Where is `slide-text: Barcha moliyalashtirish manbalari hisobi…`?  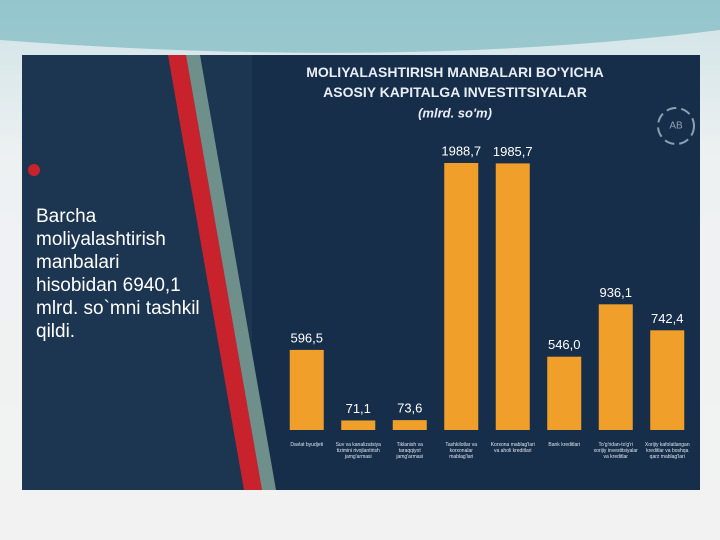 slide-text: Barcha moliyalashtirish manbalari hisobi… is located at coordinates (118, 274).